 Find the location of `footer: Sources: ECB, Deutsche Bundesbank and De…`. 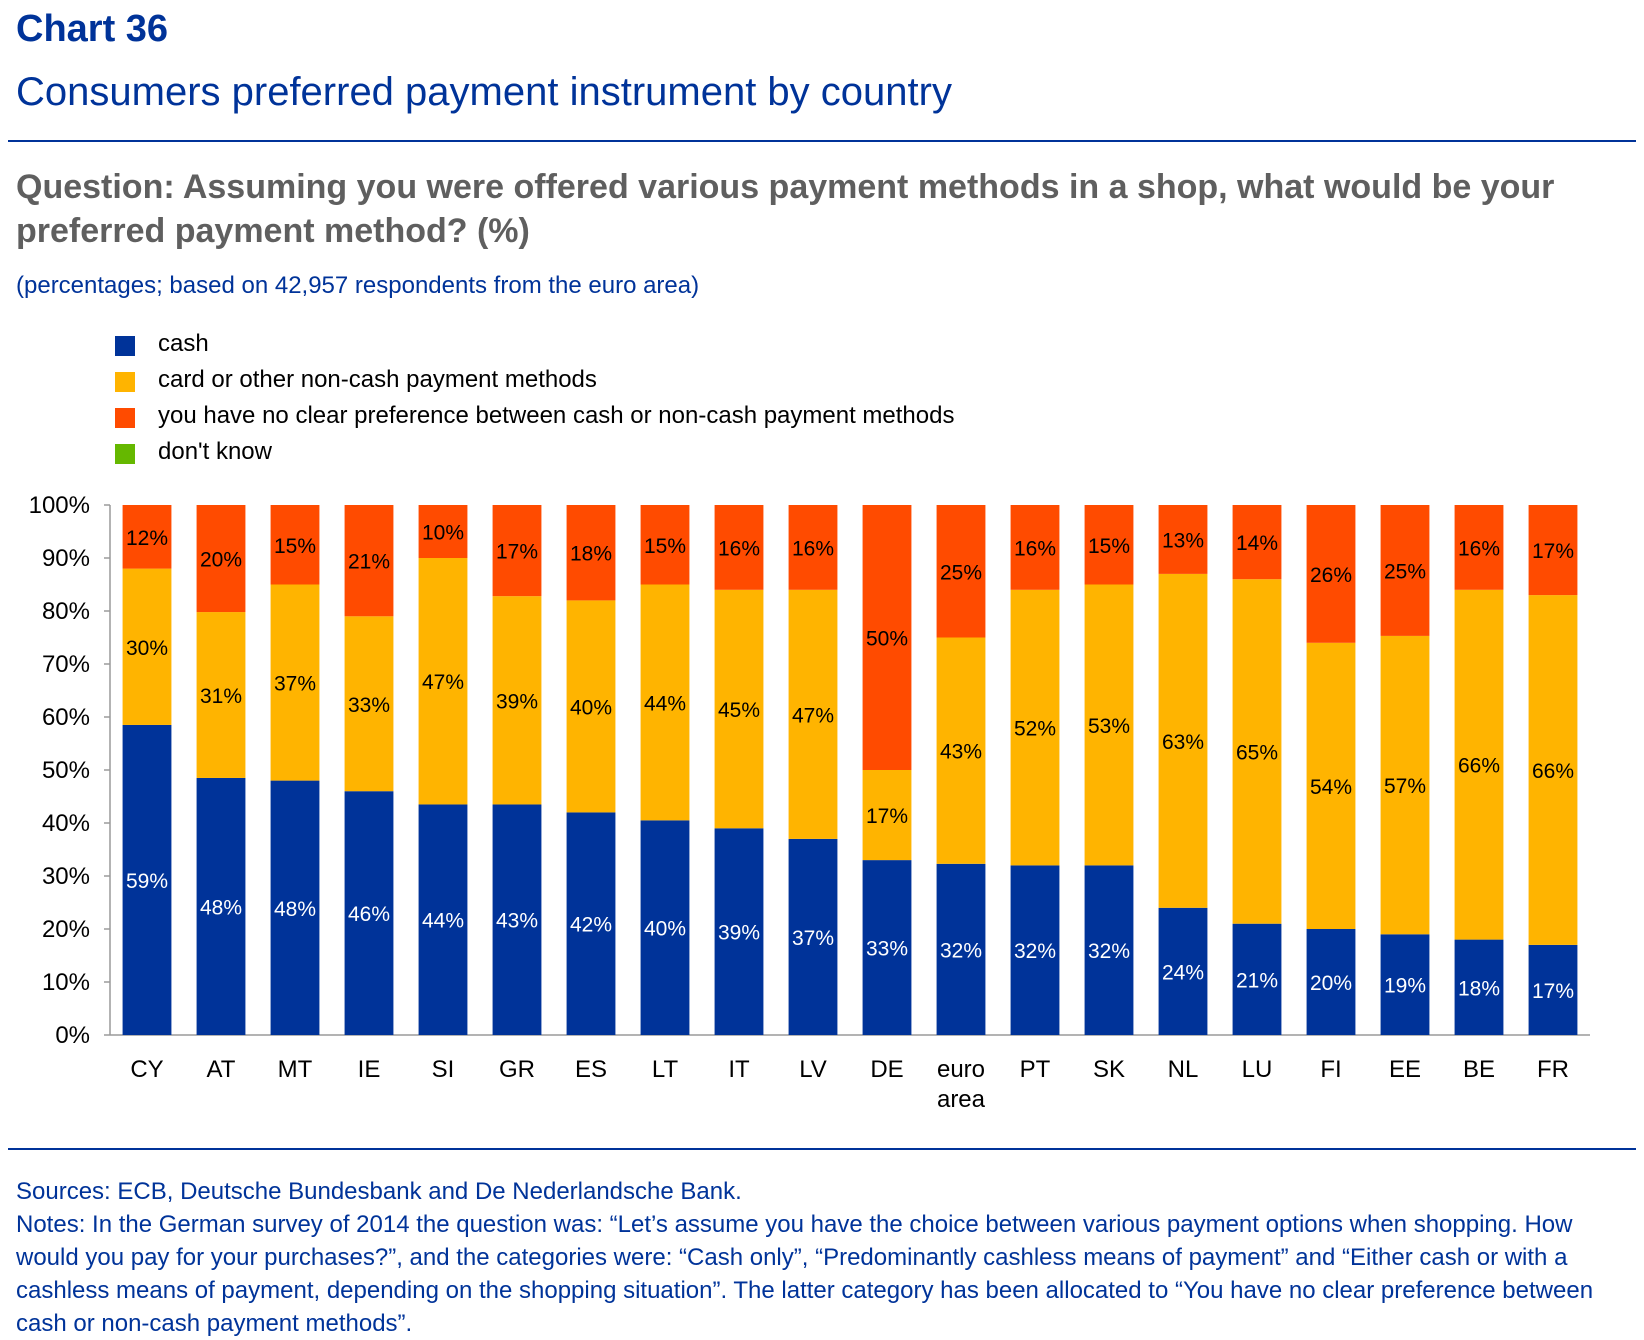

footer: Sources: ECB, Deutsche Bundesbank and De… is located at coordinates (821, 1257).